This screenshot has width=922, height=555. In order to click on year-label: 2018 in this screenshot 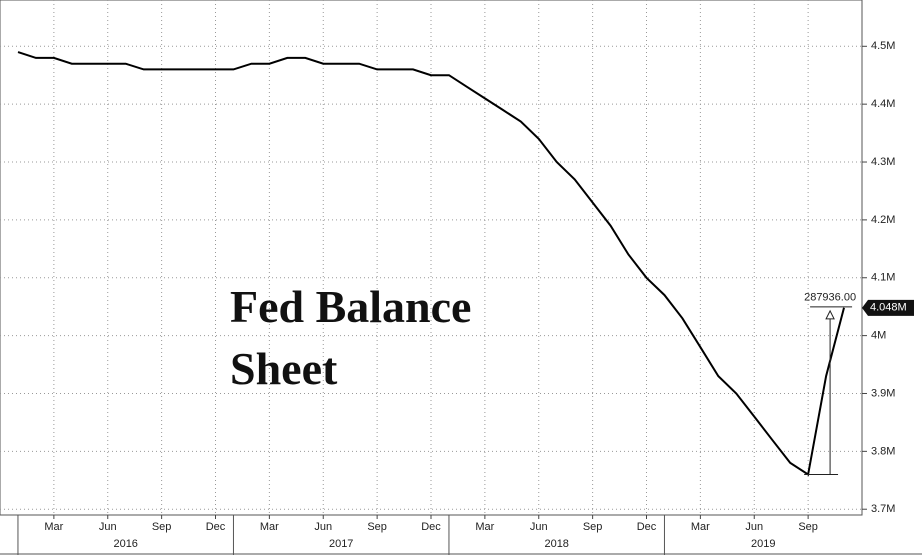, I will do `click(556, 544)`.